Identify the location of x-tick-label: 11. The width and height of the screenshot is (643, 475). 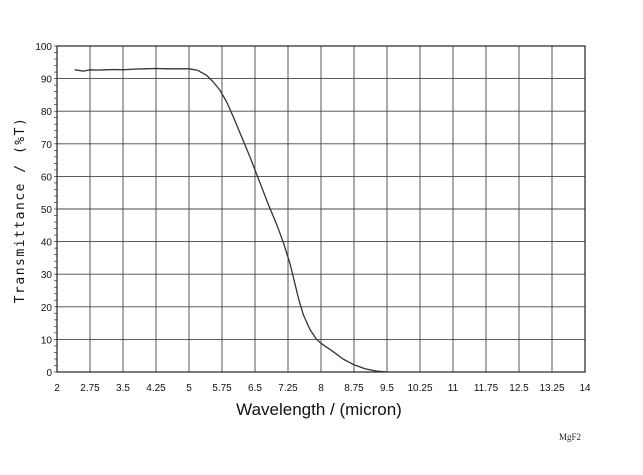
(453, 388).